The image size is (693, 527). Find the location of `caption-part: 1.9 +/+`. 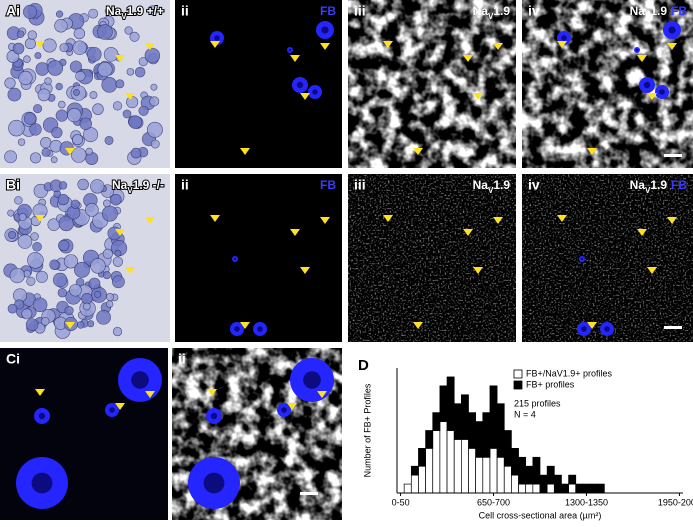

caption-part: 1.9 +/+ is located at coordinates (145, 11).